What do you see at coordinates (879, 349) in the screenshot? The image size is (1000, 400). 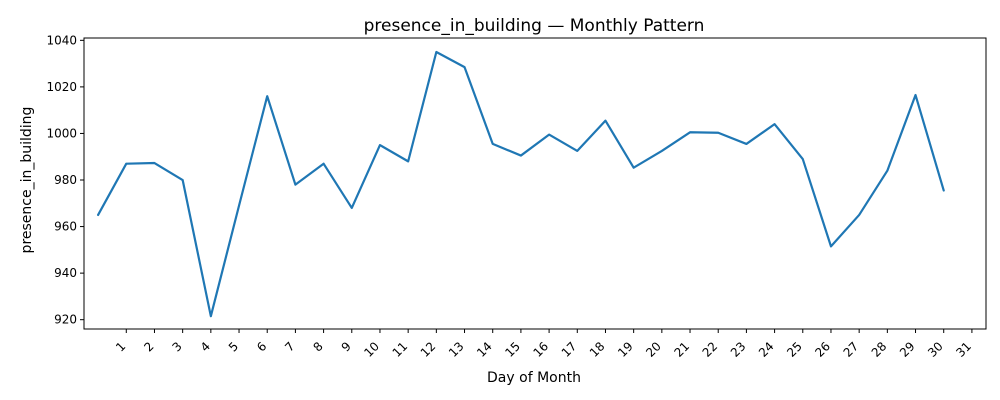 I see `x-tick-label: 28` at bounding box center [879, 349].